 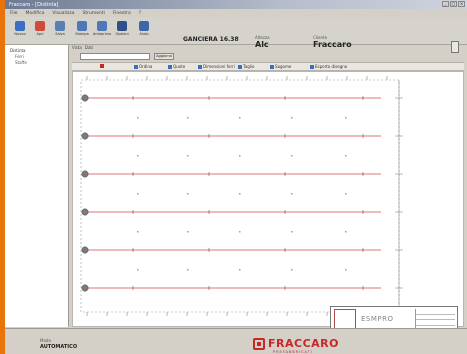 What do you see at coordinates (268, 57) in the screenshot?
I see `combo-bar: Aggiorna` at bounding box center [268, 57].